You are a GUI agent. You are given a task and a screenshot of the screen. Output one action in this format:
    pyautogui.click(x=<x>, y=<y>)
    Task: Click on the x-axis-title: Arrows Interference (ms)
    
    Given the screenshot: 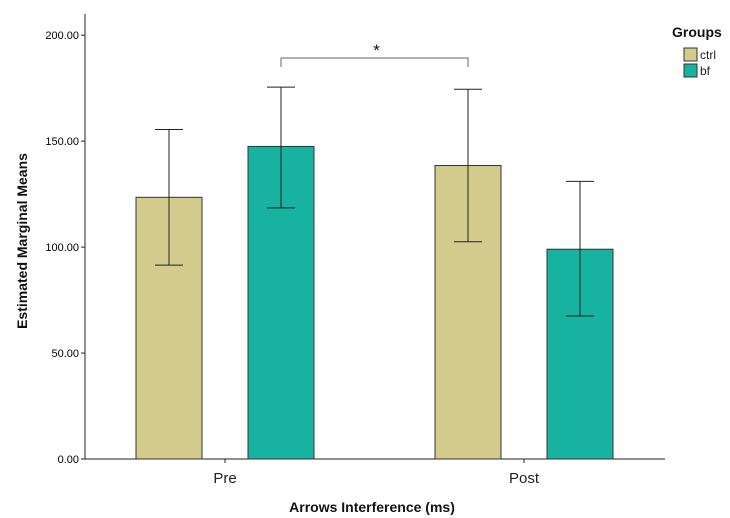 What is the action you would take?
    pyautogui.click(x=372, y=507)
    